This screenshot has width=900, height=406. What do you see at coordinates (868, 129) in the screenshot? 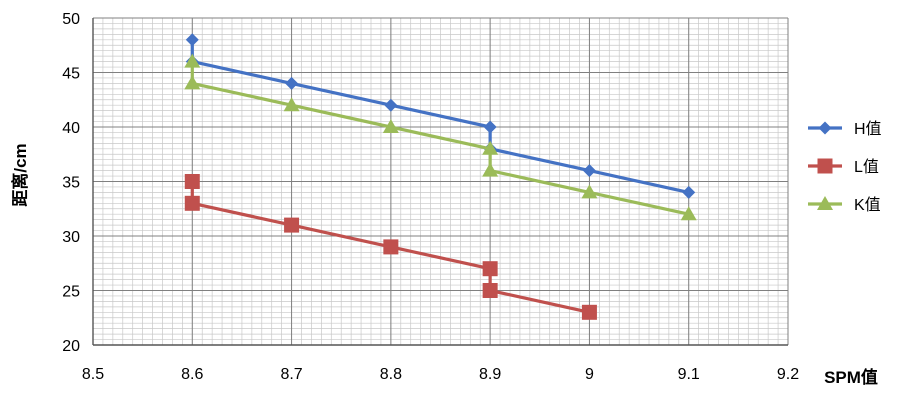
I see `legend-label: H值` at bounding box center [868, 129].